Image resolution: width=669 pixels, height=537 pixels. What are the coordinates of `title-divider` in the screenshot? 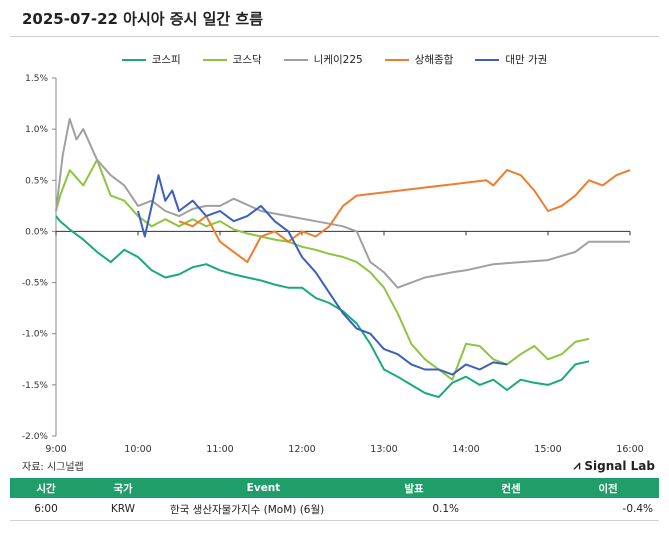 It's located at (334, 36).